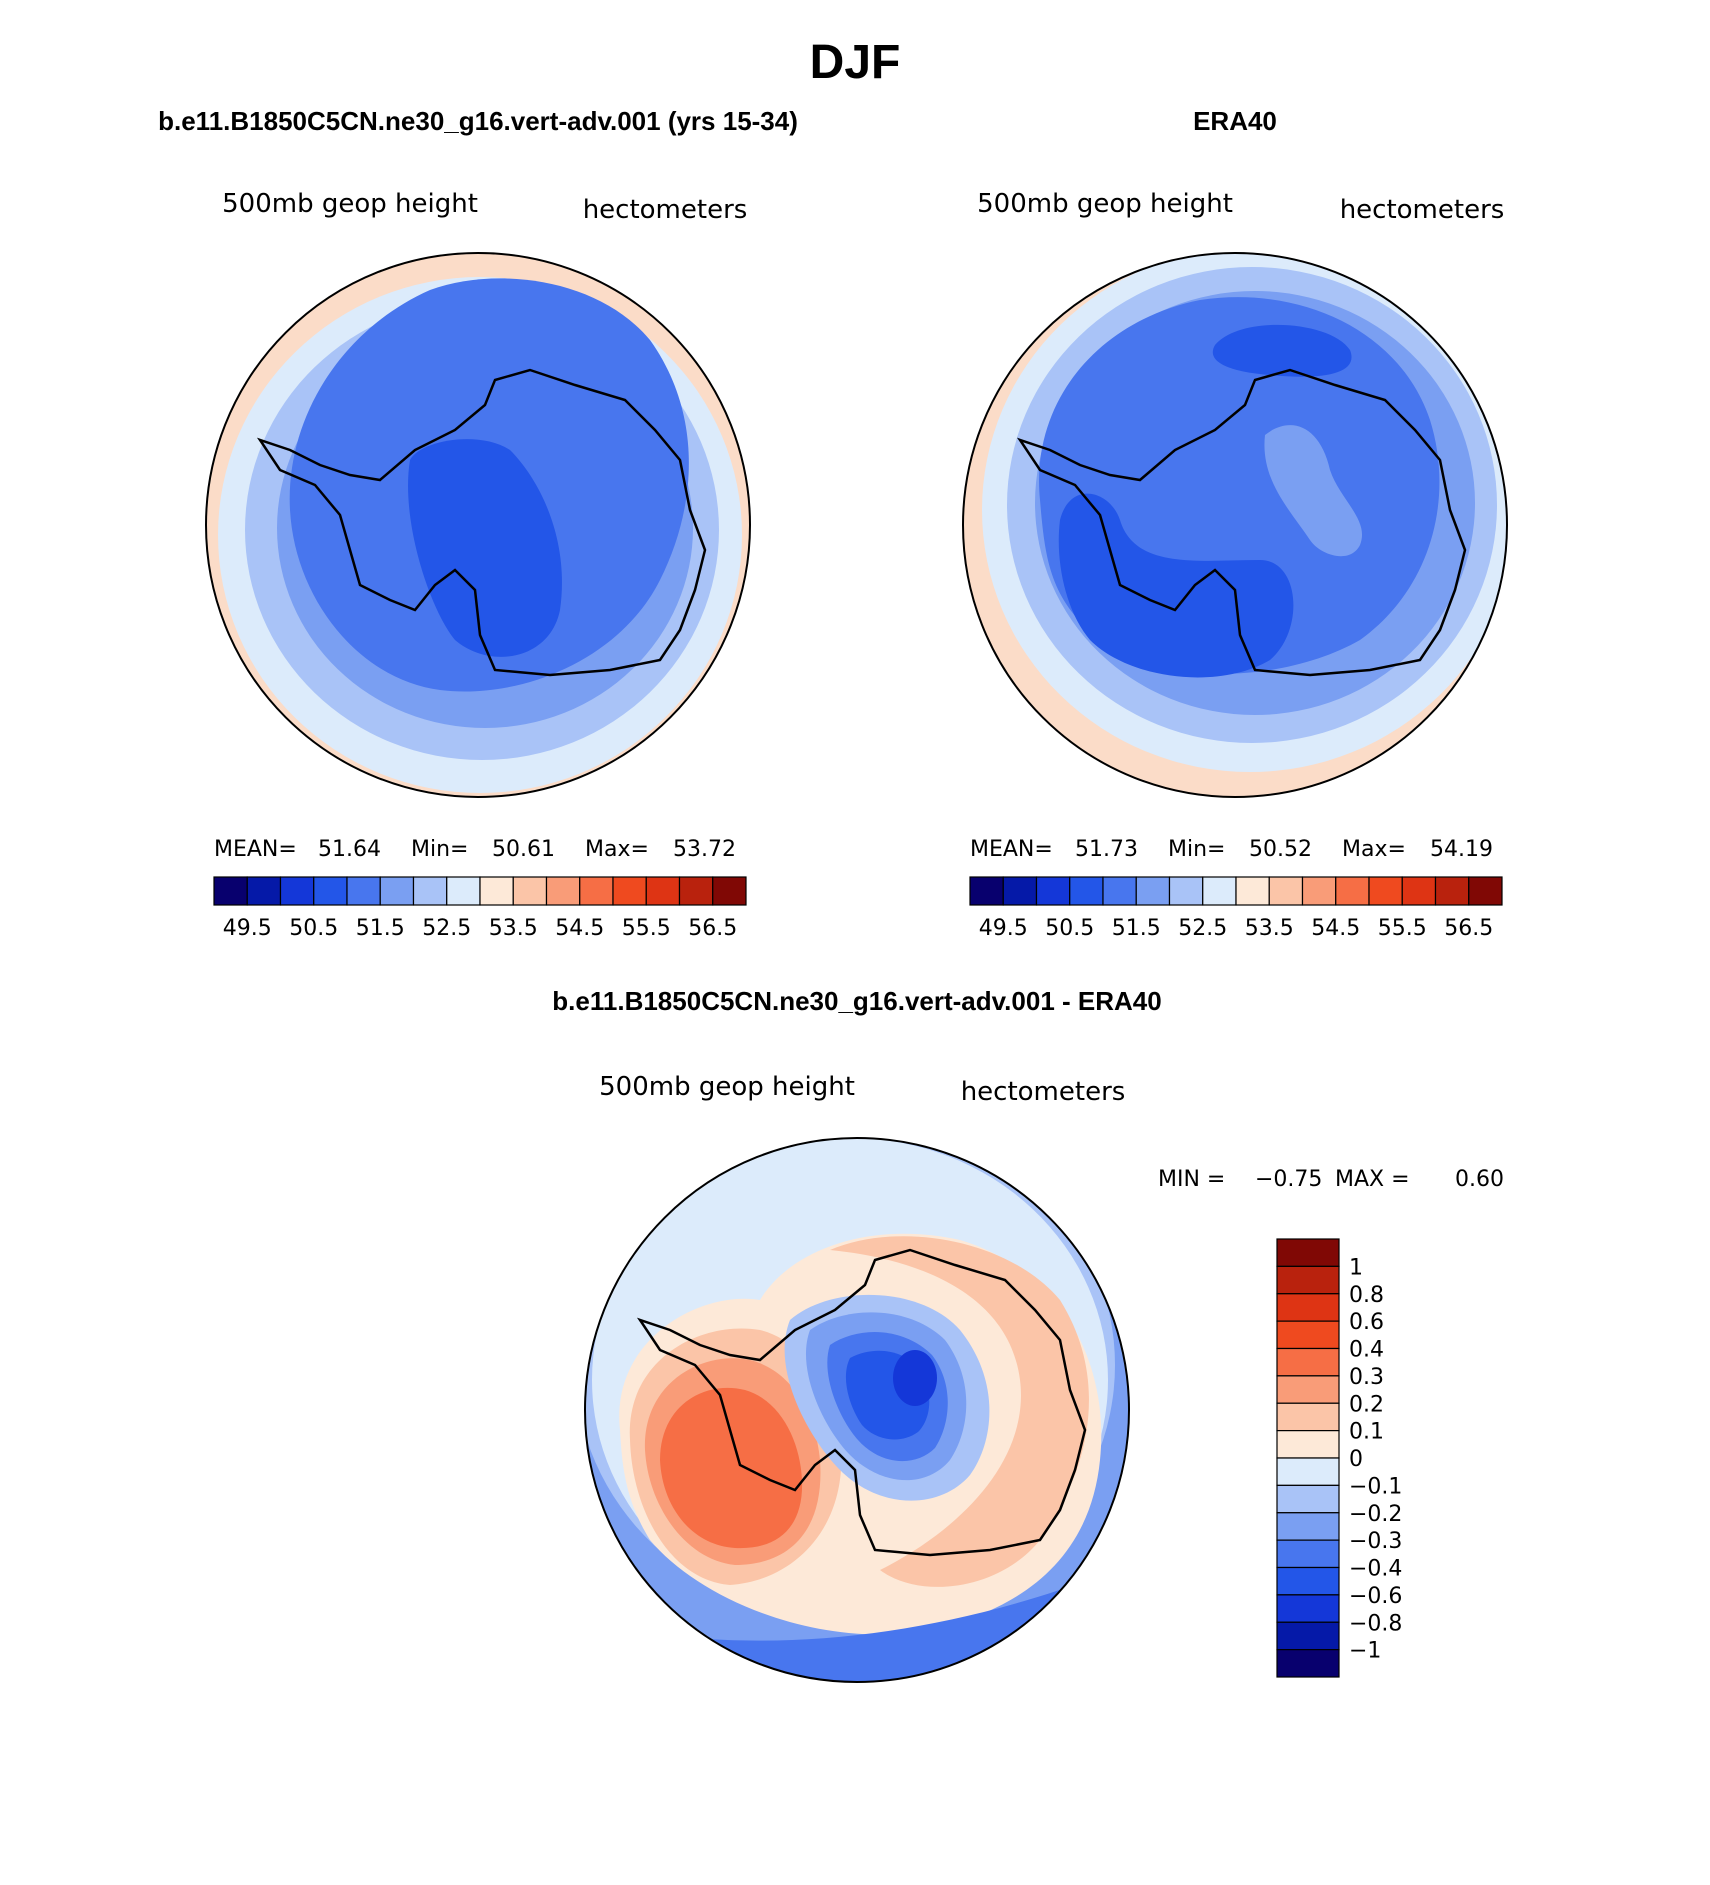  I want to click on colorbar-tick-label: 0, so click(1356, 1459).